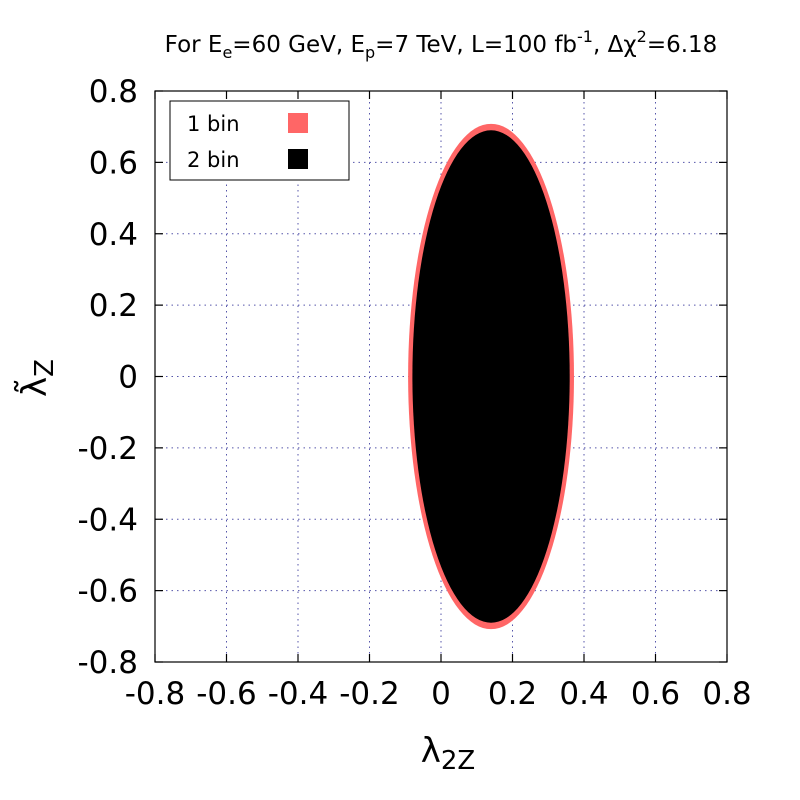 The image size is (800, 800). Describe the element at coordinates (213, 124) in the screenshot. I see `legend-label-1-bin: 1 bin` at that location.